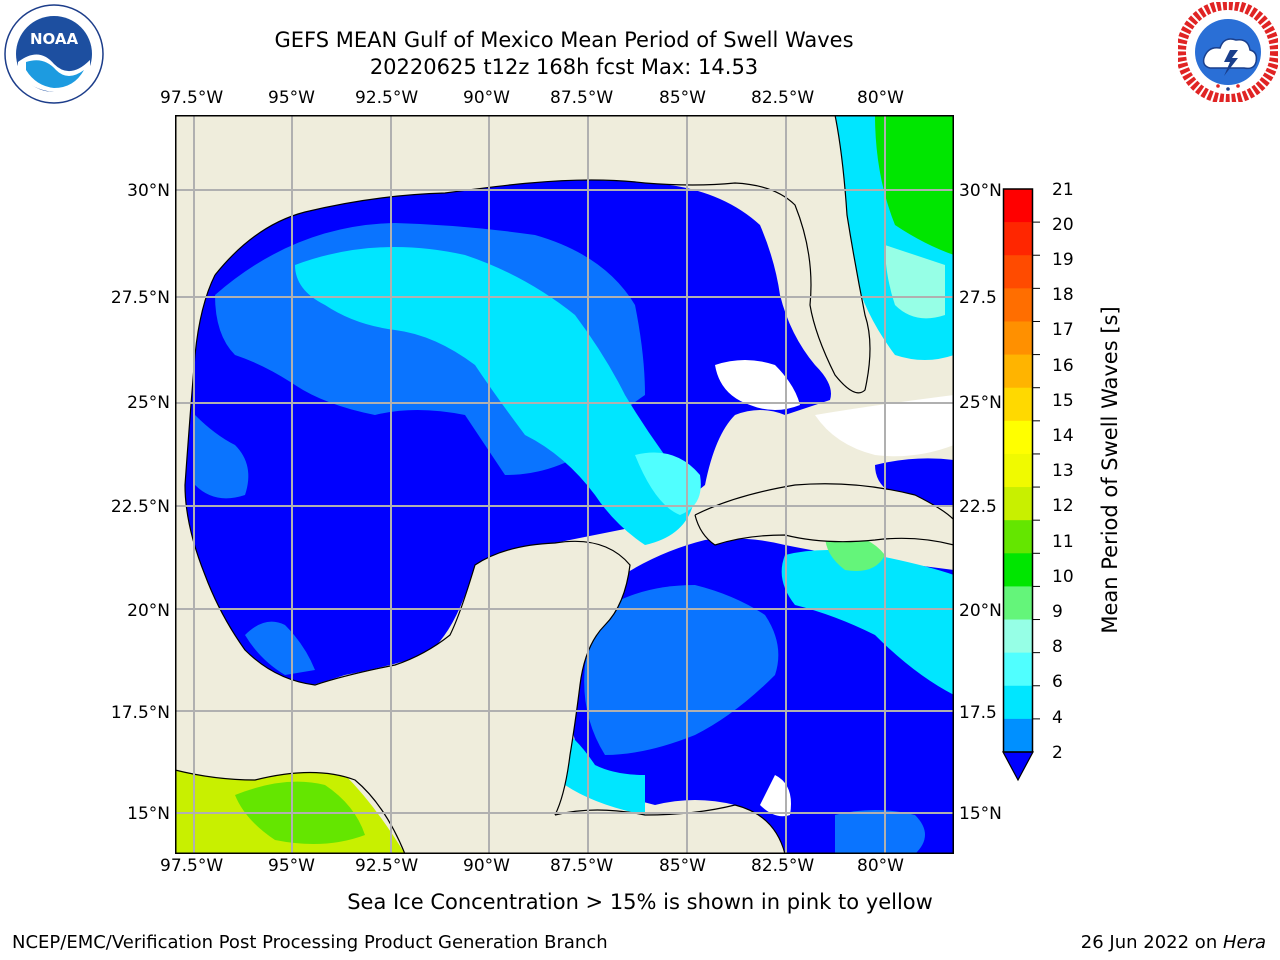 The image size is (1280, 960). Describe the element at coordinates (1151, 942) in the screenshot. I see `footer-date-text: 26 Jun 2022 on` at that location.